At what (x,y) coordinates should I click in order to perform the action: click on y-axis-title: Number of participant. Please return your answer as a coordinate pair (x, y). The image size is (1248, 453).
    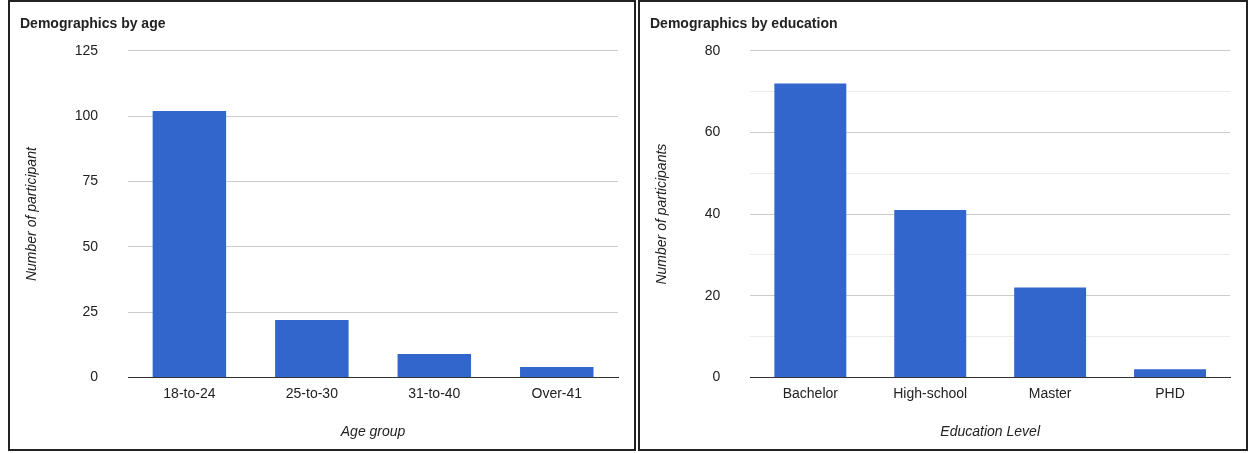
    Looking at the image, I should click on (31, 214).